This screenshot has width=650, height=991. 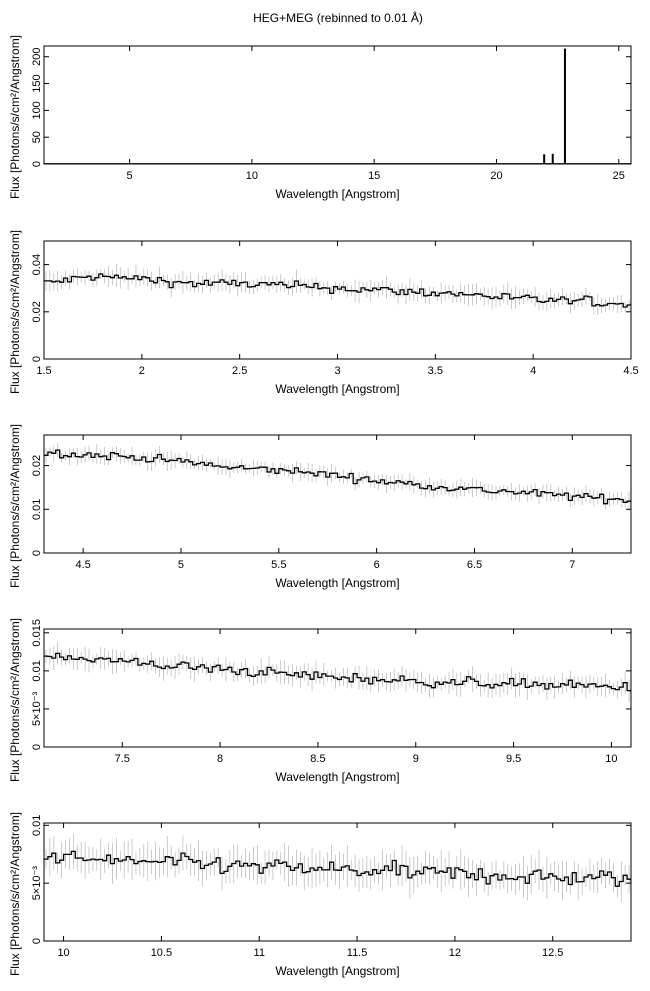 What do you see at coordinates (338, 17) in the screenshot?
I see `figure-title: HEG+MEG (rebinned to 0.01 Å)` at bounding box center [338, 17].